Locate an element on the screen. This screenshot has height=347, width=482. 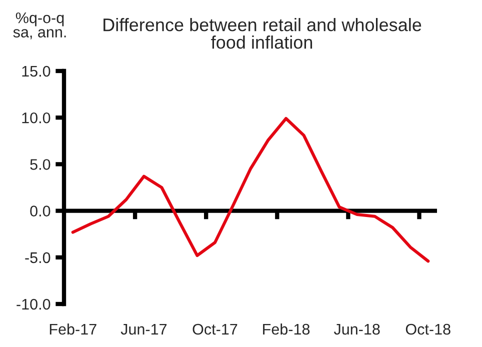
y-tick-label: 5.0 is located at coordinates (40, 164).